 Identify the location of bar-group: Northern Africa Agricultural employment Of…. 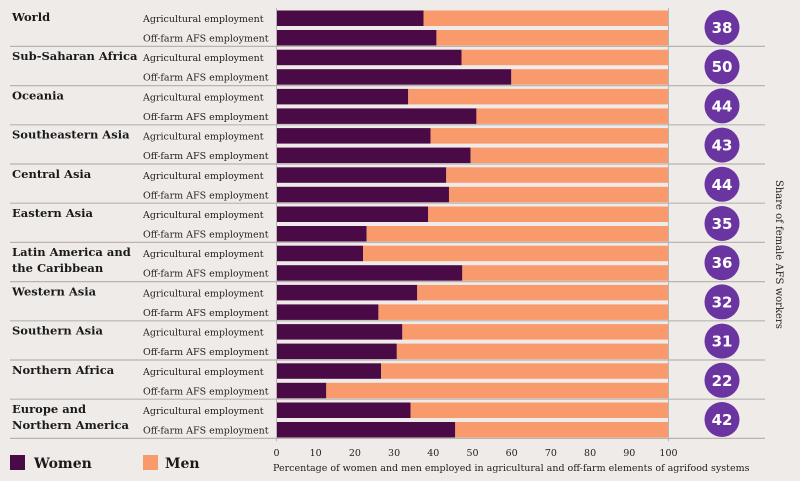
(340, 381).